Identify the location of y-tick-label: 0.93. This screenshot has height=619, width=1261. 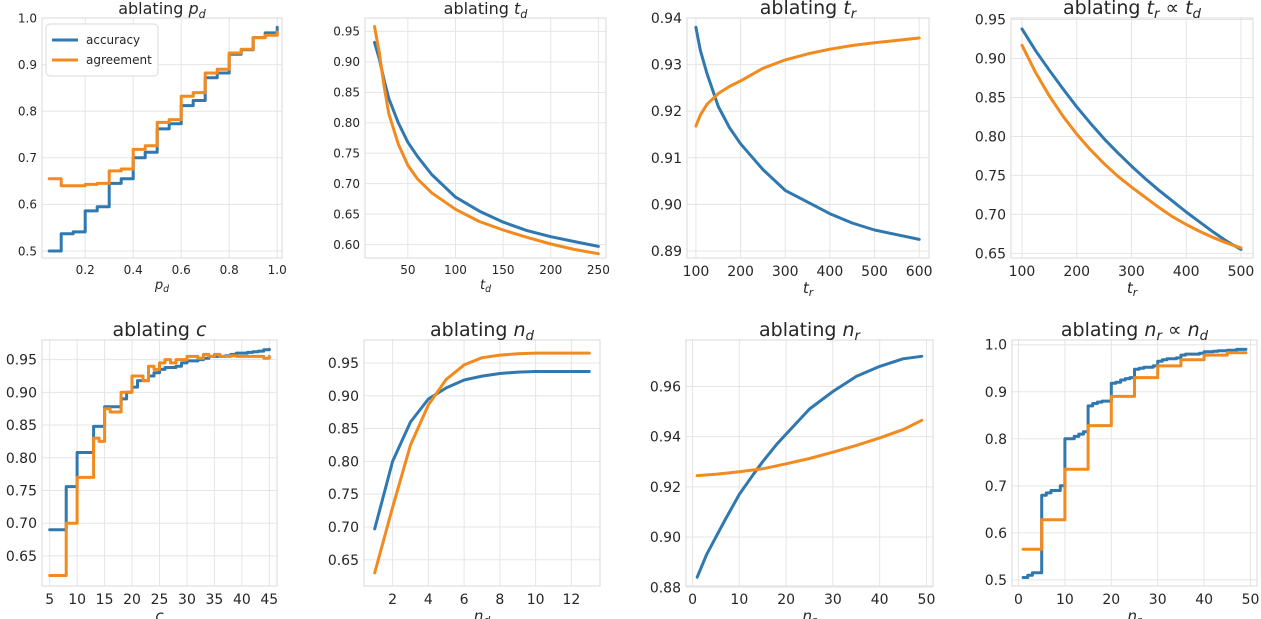
(666, 66).